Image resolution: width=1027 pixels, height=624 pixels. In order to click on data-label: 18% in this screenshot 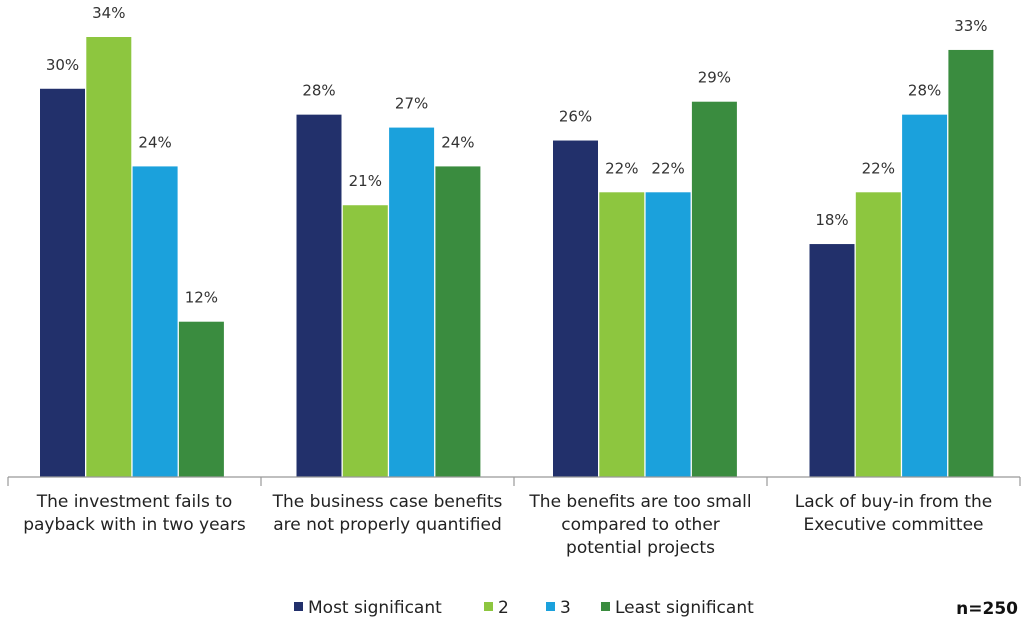, I will do `click(831, 220)`.